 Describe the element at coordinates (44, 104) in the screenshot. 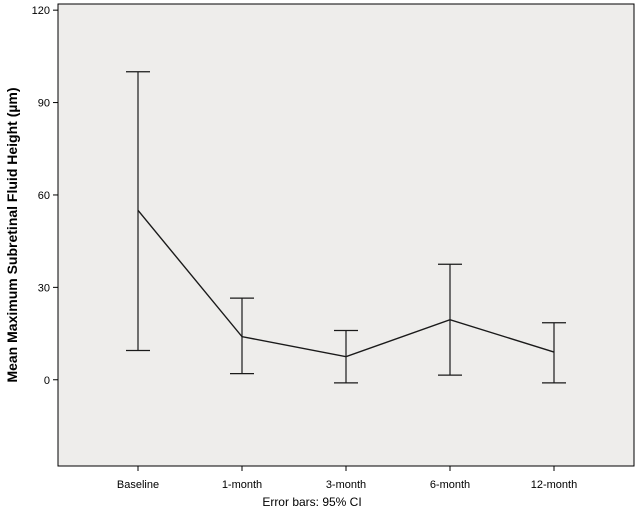

I see `y-tick-label: 90` at that location.